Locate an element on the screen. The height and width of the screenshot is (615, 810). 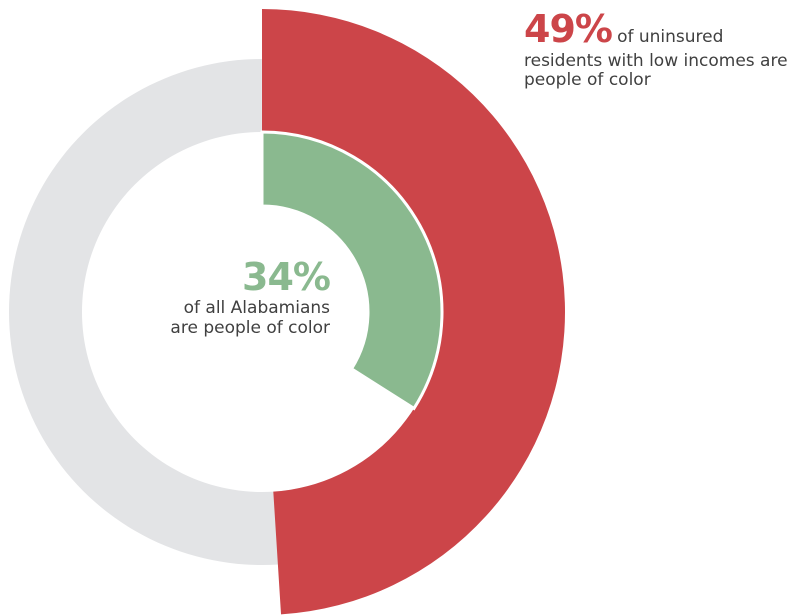
inner-percent-label: 34% is located at coordinates (286, 277).